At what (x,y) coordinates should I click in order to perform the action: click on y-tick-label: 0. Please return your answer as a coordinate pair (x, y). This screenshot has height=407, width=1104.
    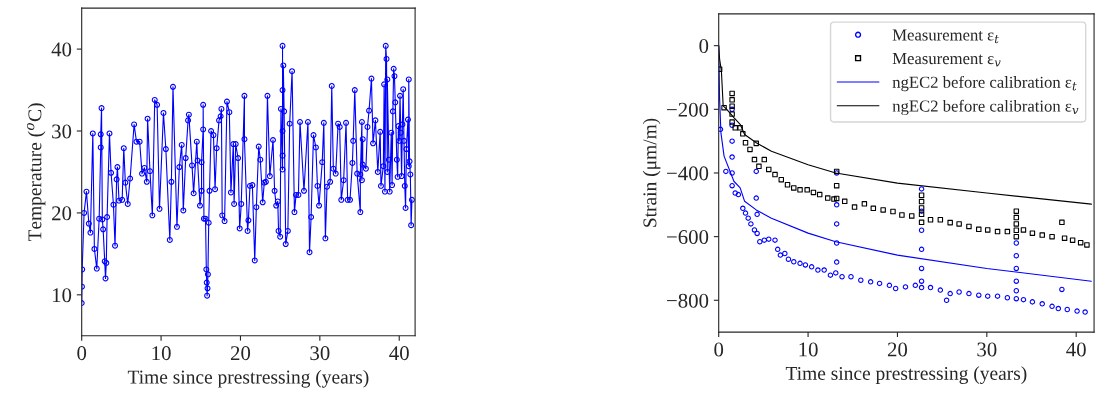
    Looking at the image, I should click on (704, 46).